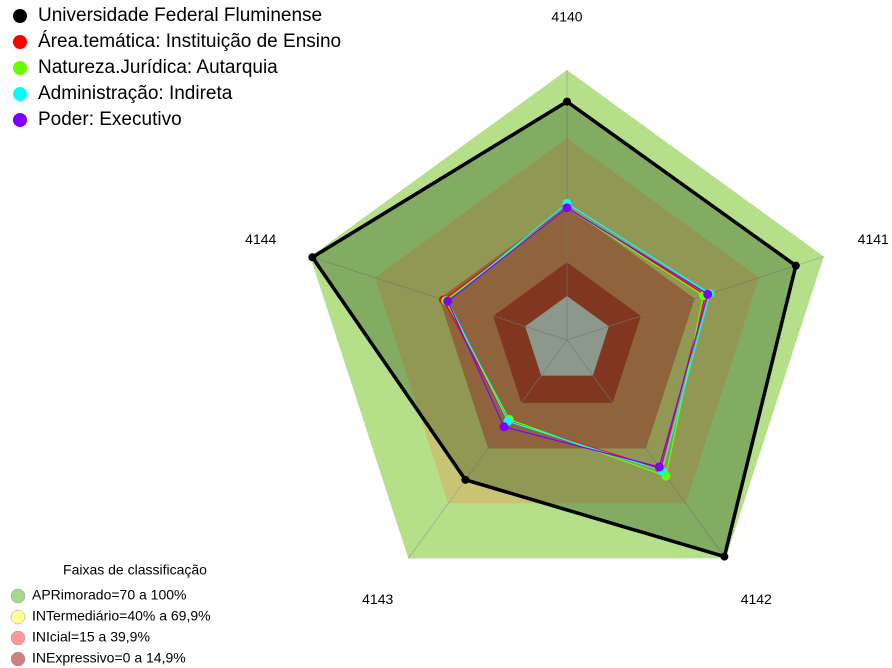  What do you see at coordinates (566, 17) in the screenshot?
I see `category-label: 4140` at bounding box center [566, 17].